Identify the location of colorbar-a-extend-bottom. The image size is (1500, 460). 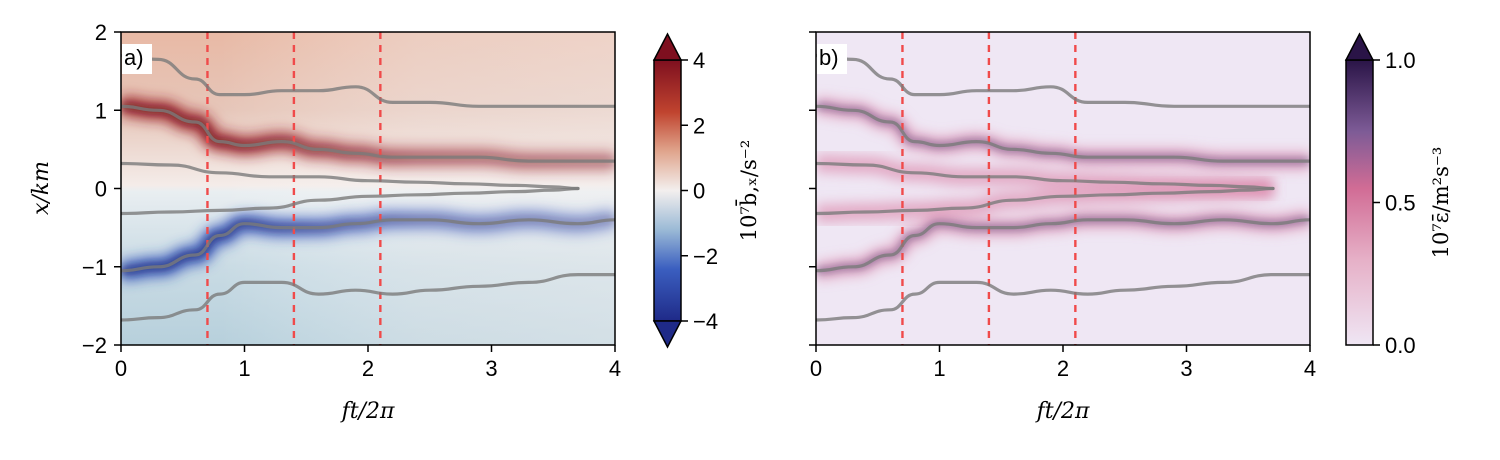
(667, 334).